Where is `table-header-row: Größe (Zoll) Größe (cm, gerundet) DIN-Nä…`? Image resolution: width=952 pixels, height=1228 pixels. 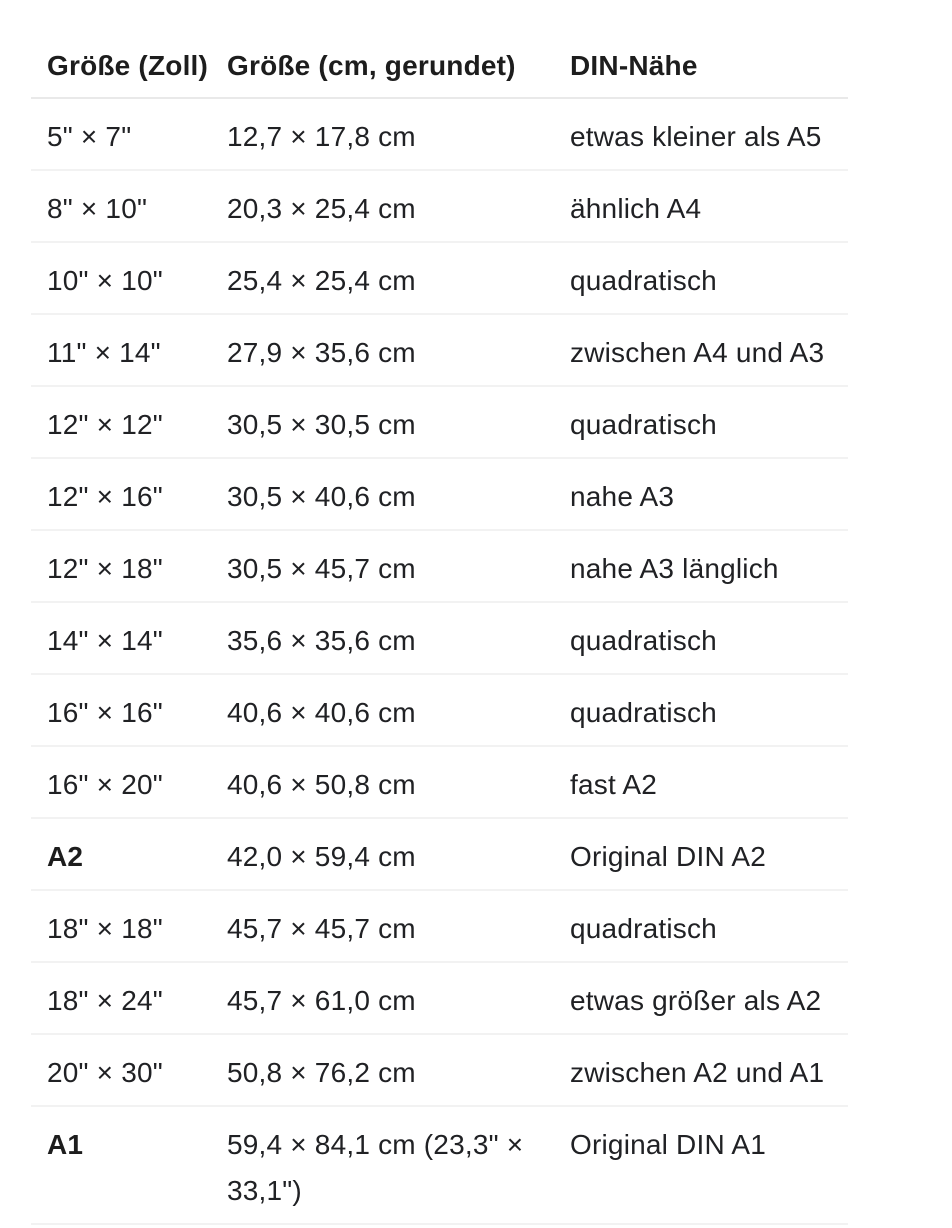
table-header-row: Größe (Zoll) Größe (cm, gerundet) DIN-Nä… is located at coordinates (439, 49).